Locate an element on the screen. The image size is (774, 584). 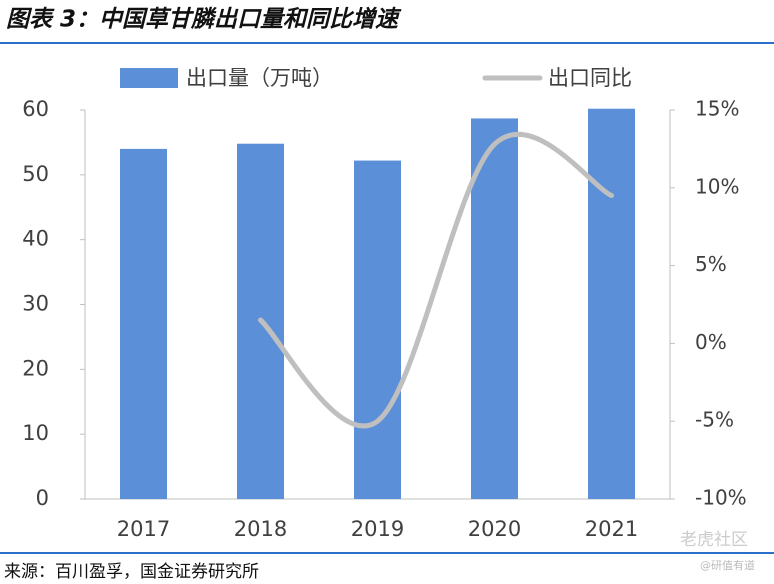
x-tick-label: 2019 is located at coordinates (377, 529).